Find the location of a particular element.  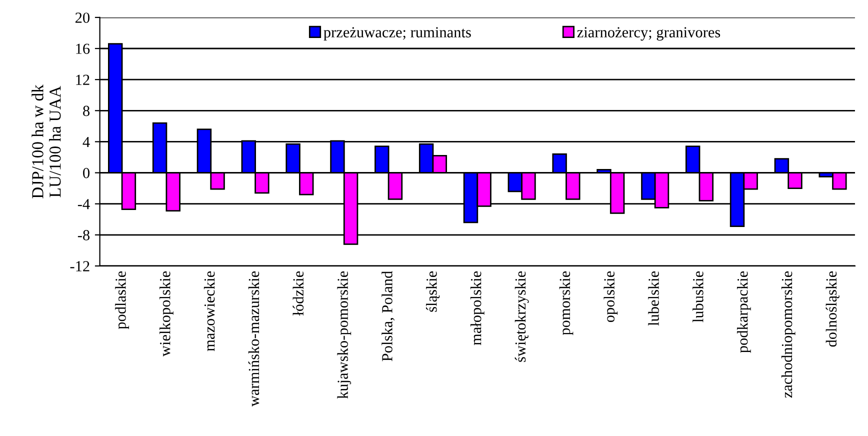

x-tick-label: warmińsko-mazurskie is located at coordinates (254, 339).